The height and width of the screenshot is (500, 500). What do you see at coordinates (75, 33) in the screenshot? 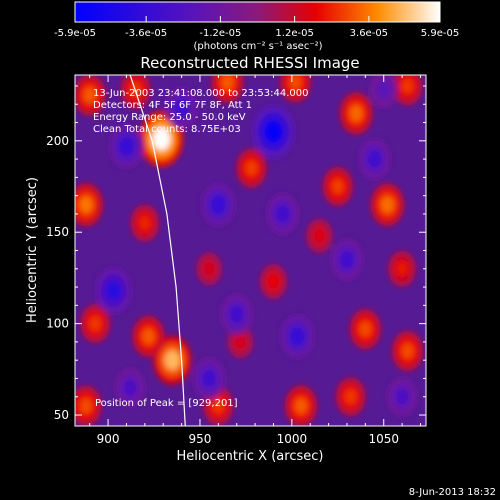
I see `colorbar-tick-label: -5.9e-05` at bounding box center [75, 33].